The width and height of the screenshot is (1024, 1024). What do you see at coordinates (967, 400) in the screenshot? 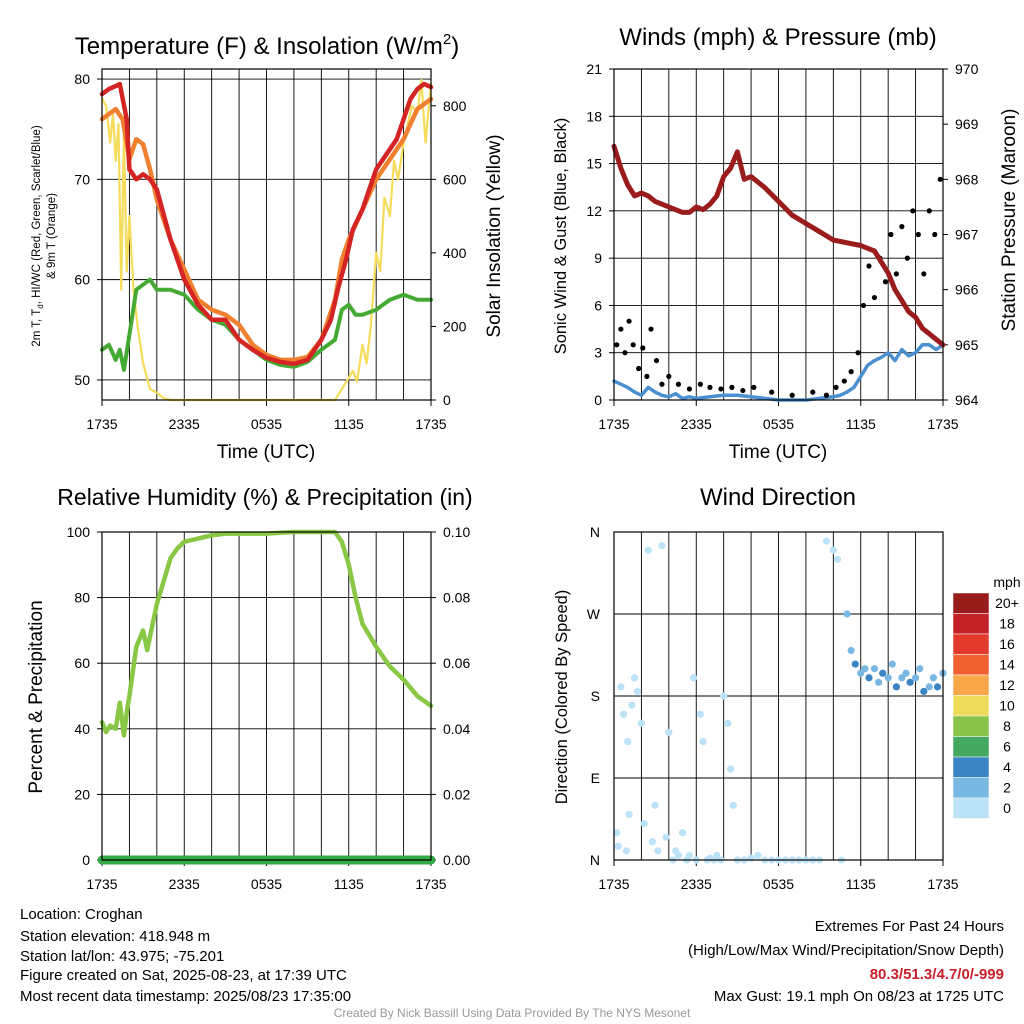
I see `winds-ytick-right-label: 964` at bounding box center [967, 400].